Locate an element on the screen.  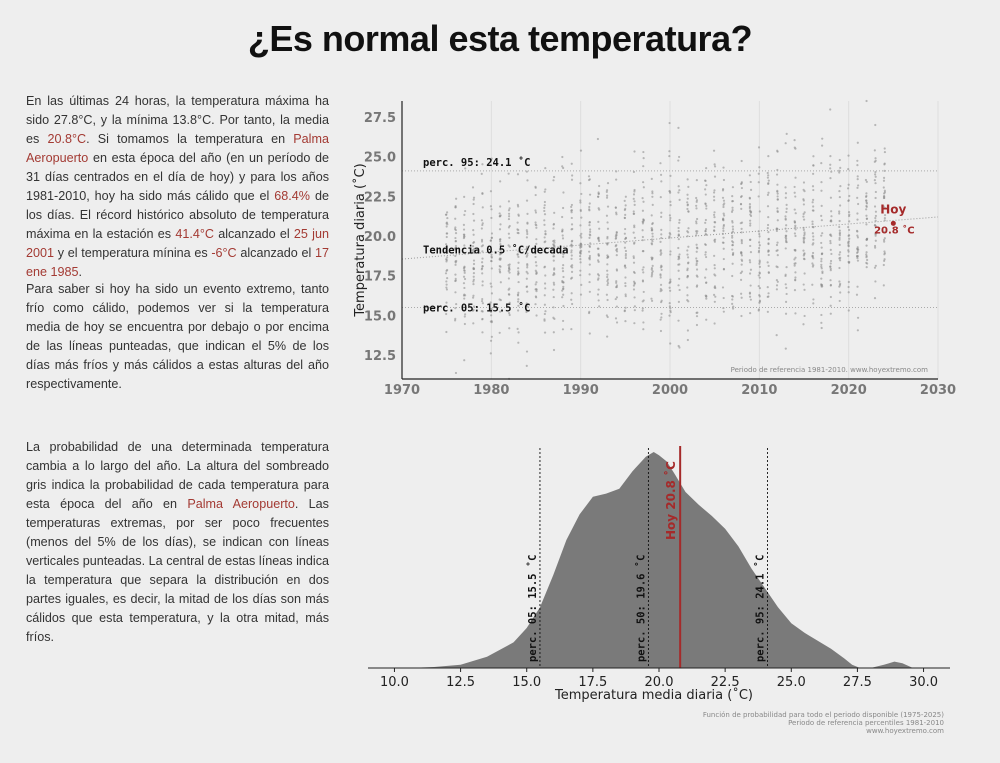
trend-label: Tendencia 0.5 ˚C/decada is located at coordinates (495, 251).